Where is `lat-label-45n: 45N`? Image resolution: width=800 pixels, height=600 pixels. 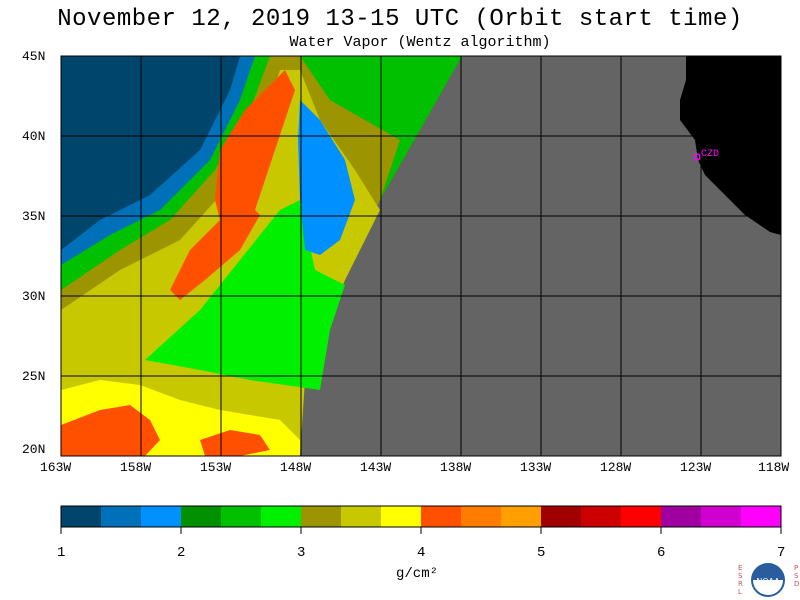 lat-label-45n: 45N is located at coordinates (34, 56).